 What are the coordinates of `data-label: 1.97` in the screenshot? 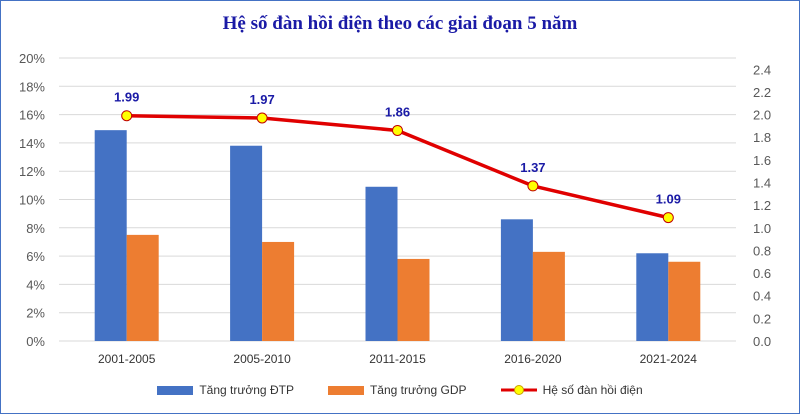 It's located at (261, 99).